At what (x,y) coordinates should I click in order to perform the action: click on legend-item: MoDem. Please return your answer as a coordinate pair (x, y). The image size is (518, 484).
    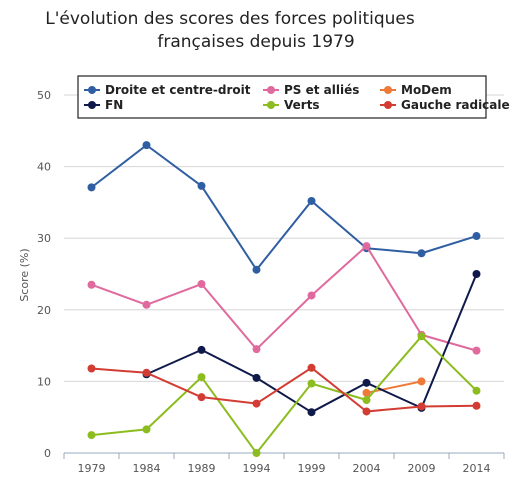
    Looking at the image, I should click on (416, 90).